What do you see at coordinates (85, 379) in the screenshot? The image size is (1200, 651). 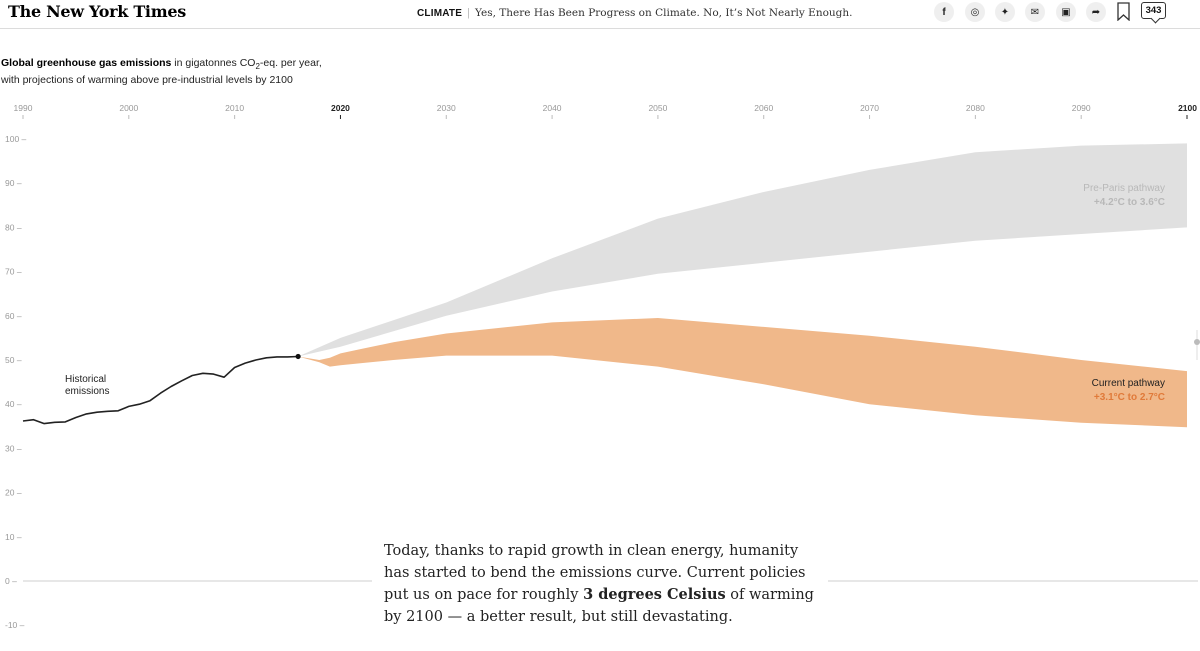 I see `historical-label: Historical` at bounding box center [85, 379].